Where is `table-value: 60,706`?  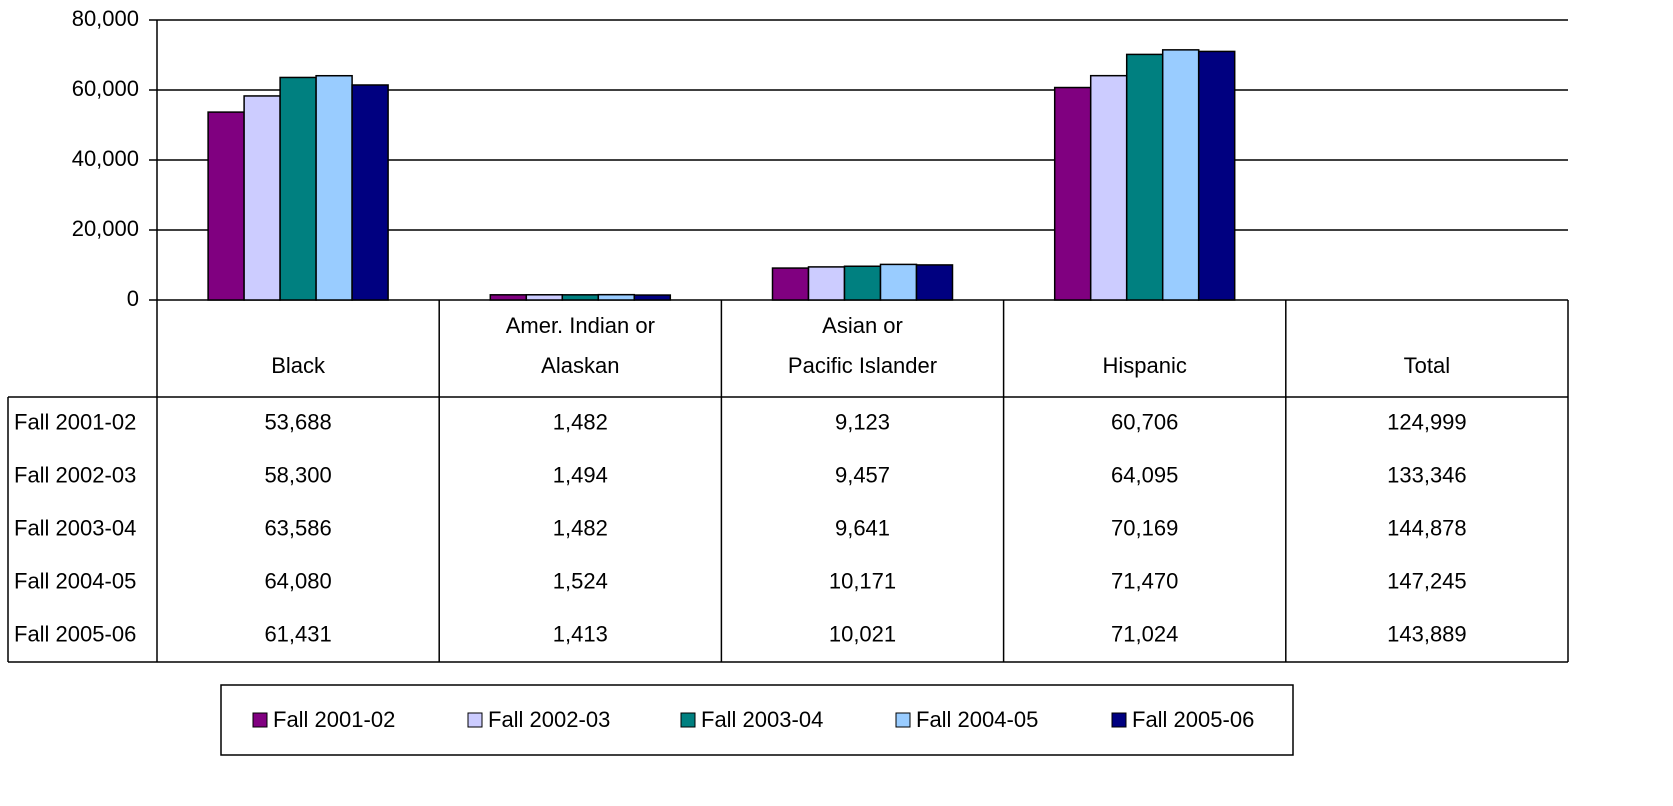 table-value: 60,706 is located at coordinates (1144, 421).